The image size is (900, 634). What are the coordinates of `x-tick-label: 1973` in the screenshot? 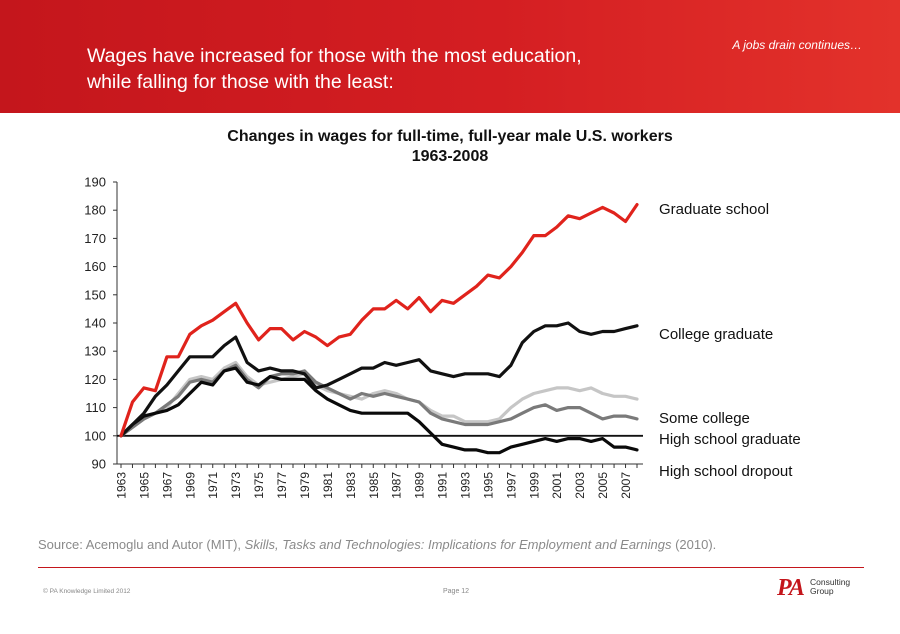 It's located at (236, 485).